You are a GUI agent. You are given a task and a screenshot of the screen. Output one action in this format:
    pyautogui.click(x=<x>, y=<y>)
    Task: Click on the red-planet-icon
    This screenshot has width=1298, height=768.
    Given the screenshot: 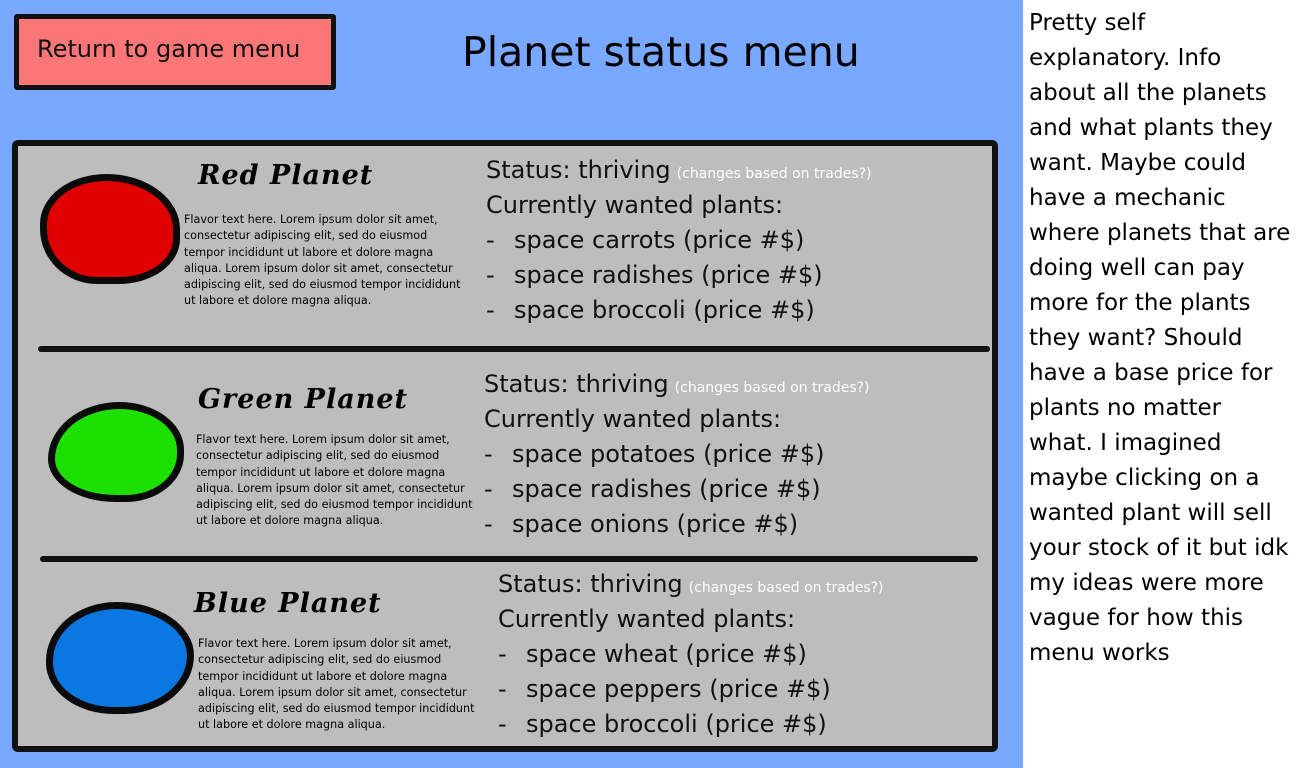 What is the action you would take?
    pyautogui.click(x=110, y=229)
    